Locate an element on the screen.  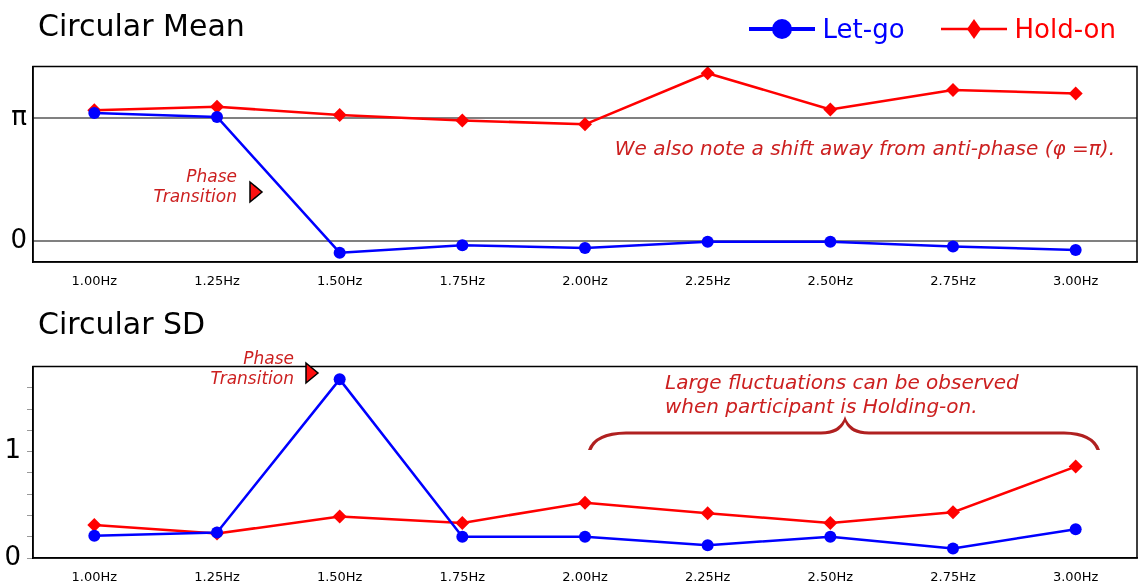
chart-title: Circular SD is located at coordinates (122, 323).